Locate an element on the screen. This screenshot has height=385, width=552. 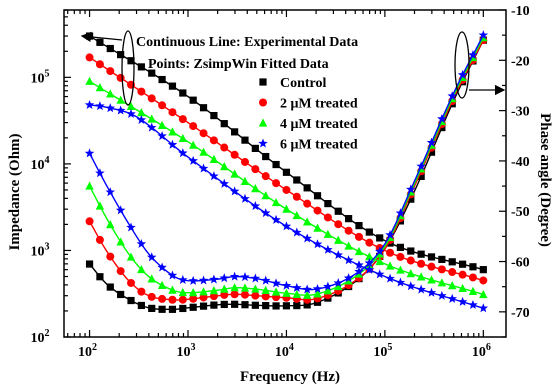
legend-label: 4 μM treated is located at coordinates (319, 124).